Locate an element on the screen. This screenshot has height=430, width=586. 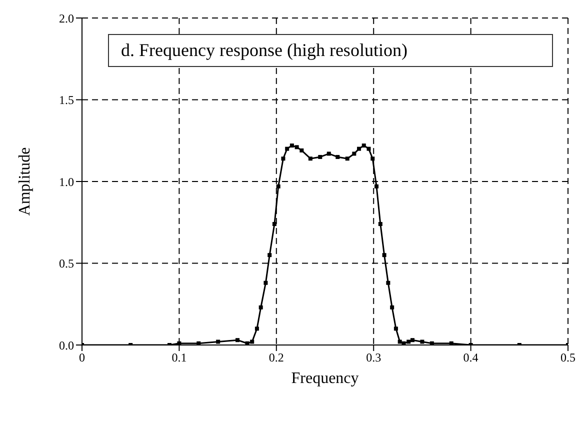
y-tick-label: 0.5 is located at coordinates (66, 263).